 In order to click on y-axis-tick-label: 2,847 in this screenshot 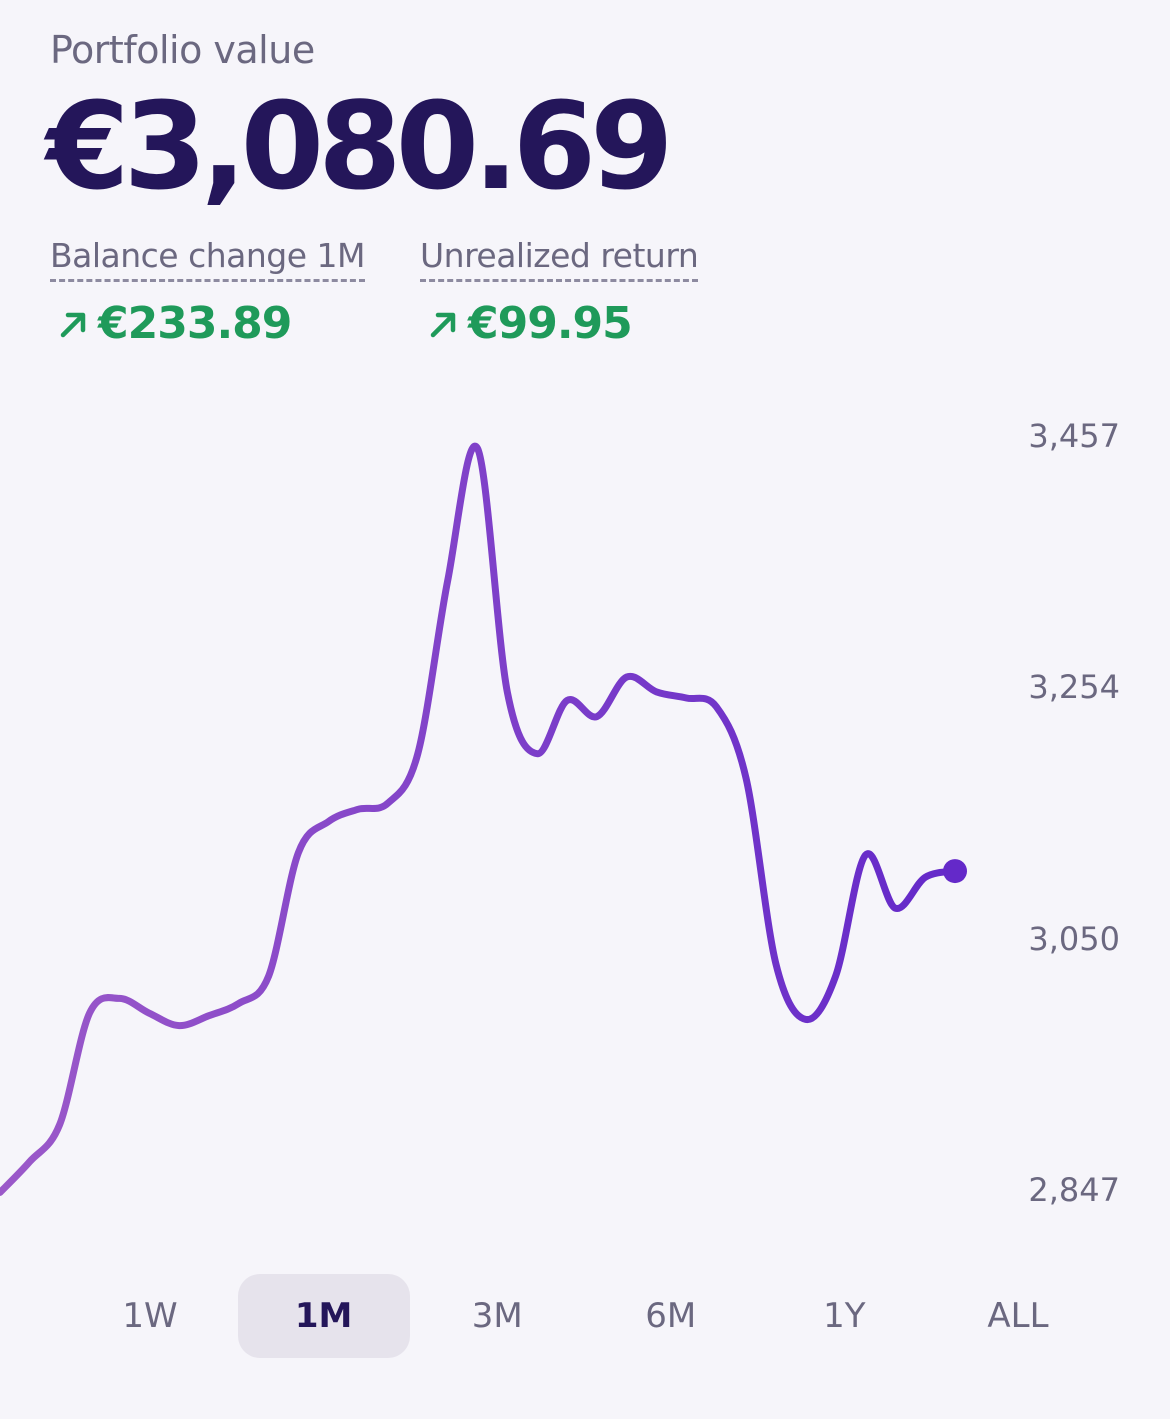, I will do `click(1074, 1190)`.